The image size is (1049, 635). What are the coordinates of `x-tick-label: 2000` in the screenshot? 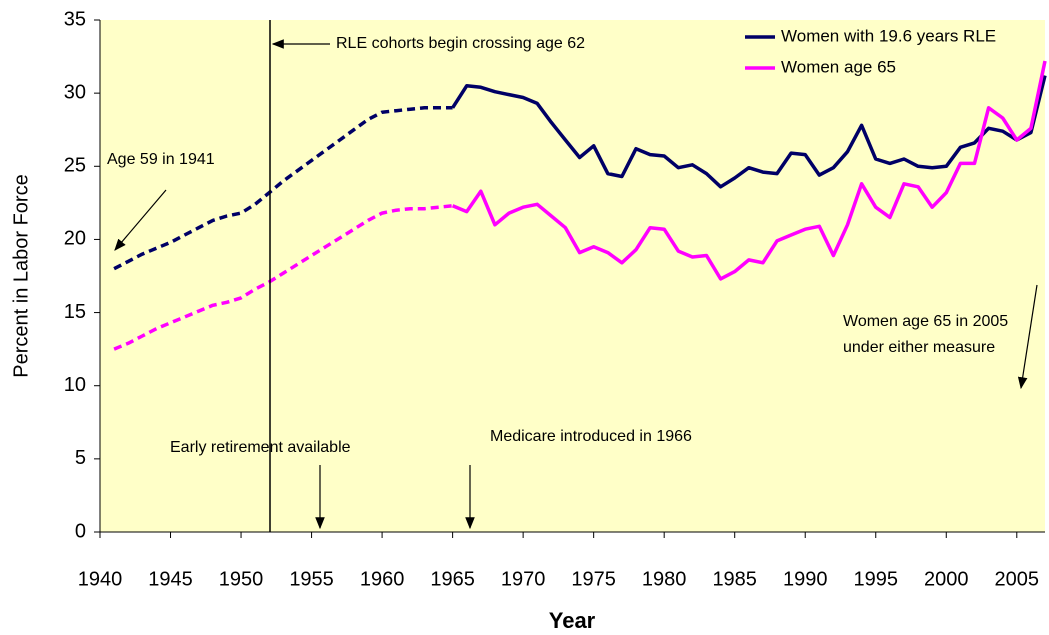 It's located at (946, 579).